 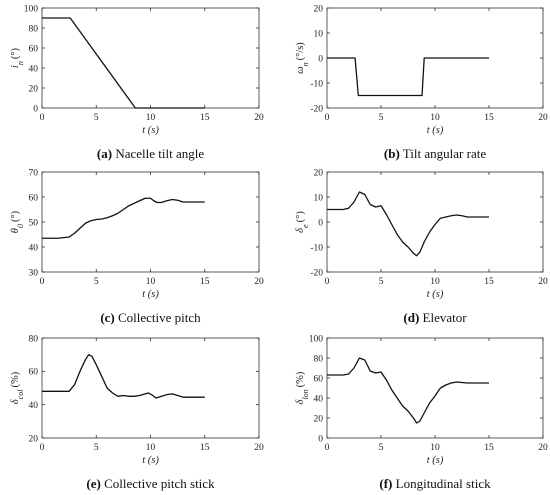 What do you see at coordinates (411, 317) in the screenshot?
I see `caption-letter: (d)` at bounding box center [411, 317].